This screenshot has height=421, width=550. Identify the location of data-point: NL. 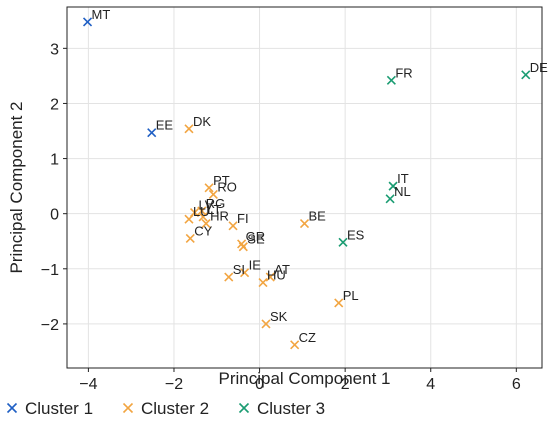
(398, 194).